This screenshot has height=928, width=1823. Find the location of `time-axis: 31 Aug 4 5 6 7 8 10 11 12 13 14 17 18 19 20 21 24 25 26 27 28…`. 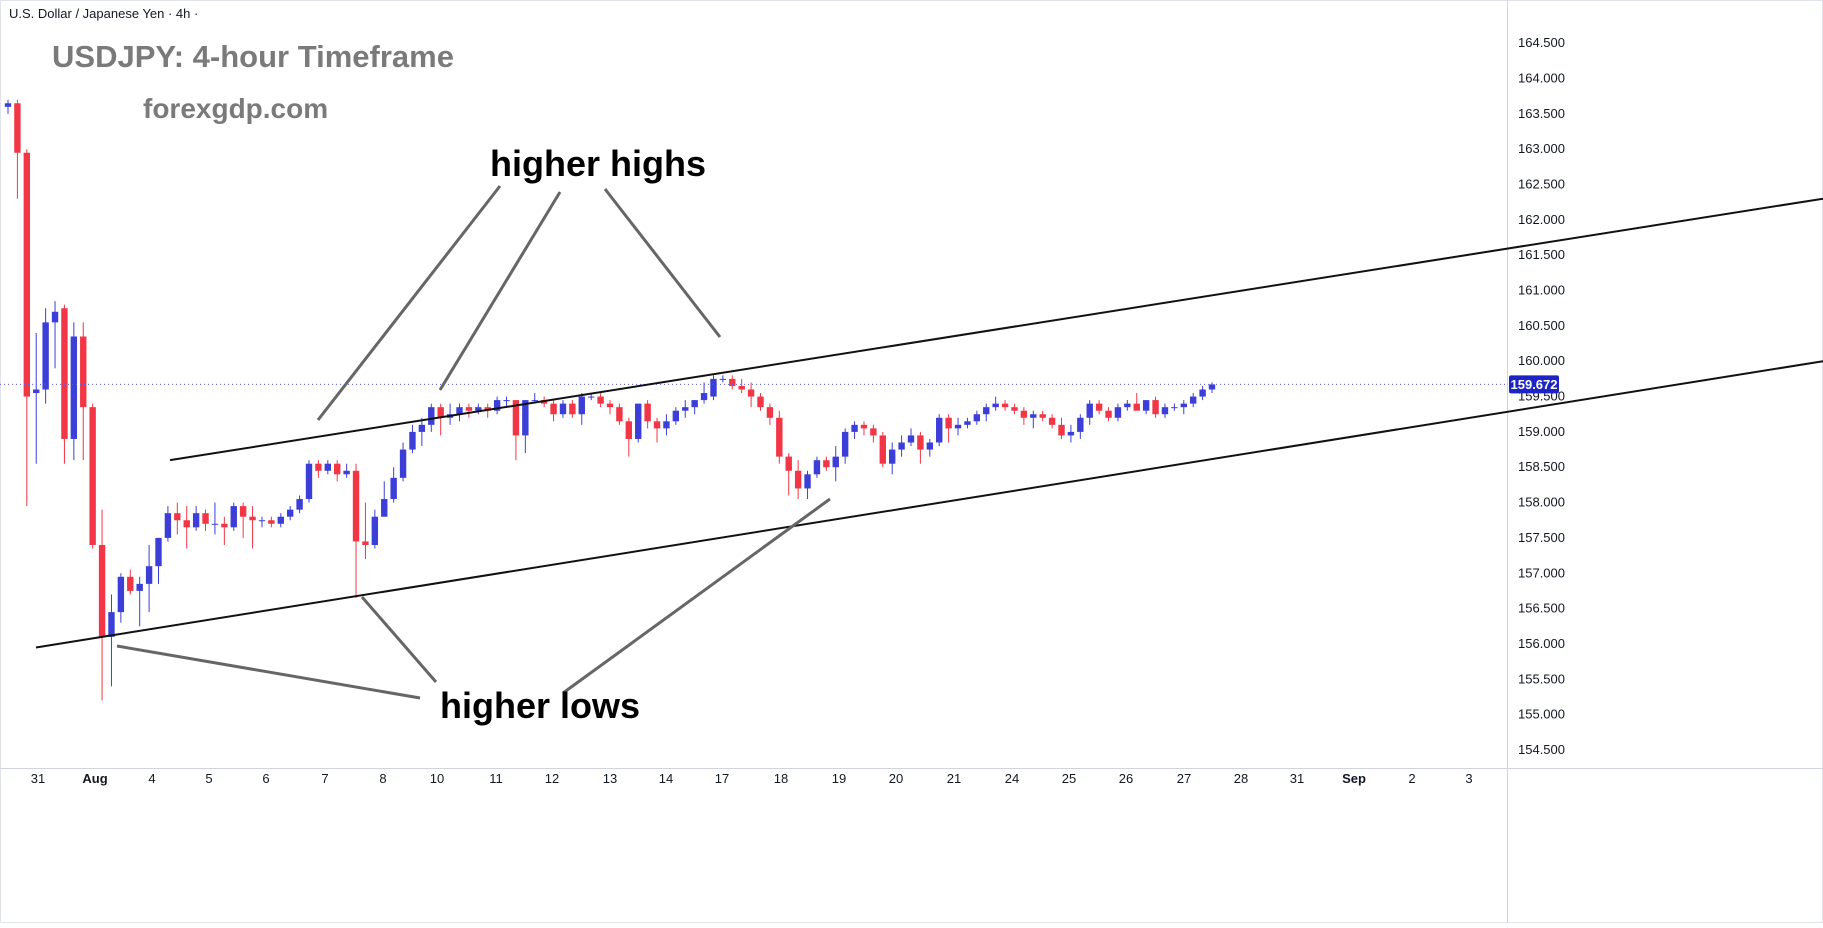

time-axis: 31 Aug 4 5 6 7 8 10 11 12 13 14 17 18 19 20 21 24 25 26 27 28… is located at coordinates (752, 778).